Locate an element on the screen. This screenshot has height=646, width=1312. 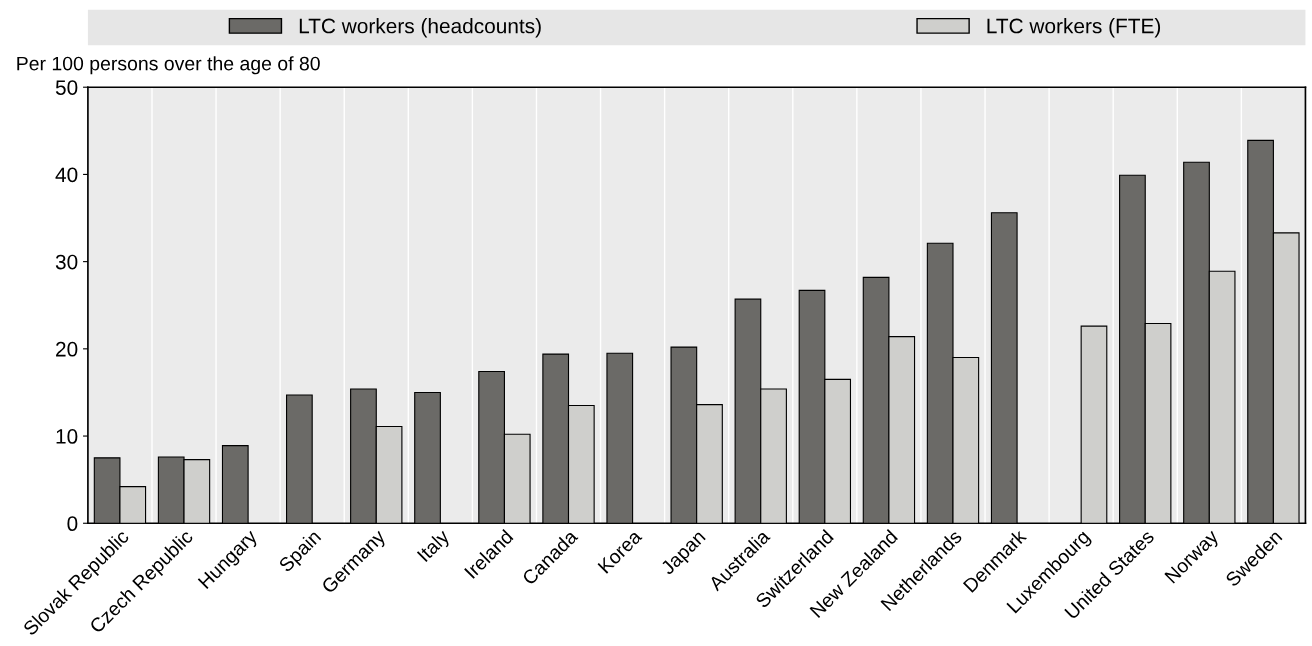
y-tick-label: 0 is located at coordinates (72, 524).